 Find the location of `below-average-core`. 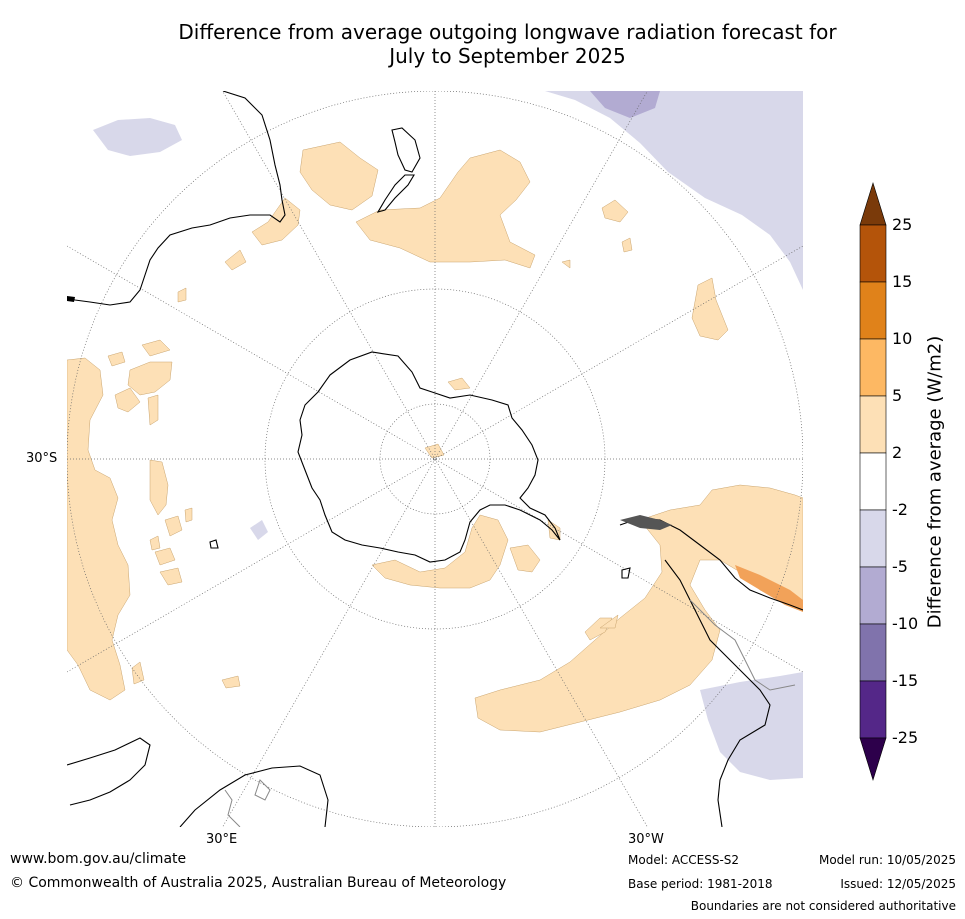

below-average-core is located at coordinates (625, 104).